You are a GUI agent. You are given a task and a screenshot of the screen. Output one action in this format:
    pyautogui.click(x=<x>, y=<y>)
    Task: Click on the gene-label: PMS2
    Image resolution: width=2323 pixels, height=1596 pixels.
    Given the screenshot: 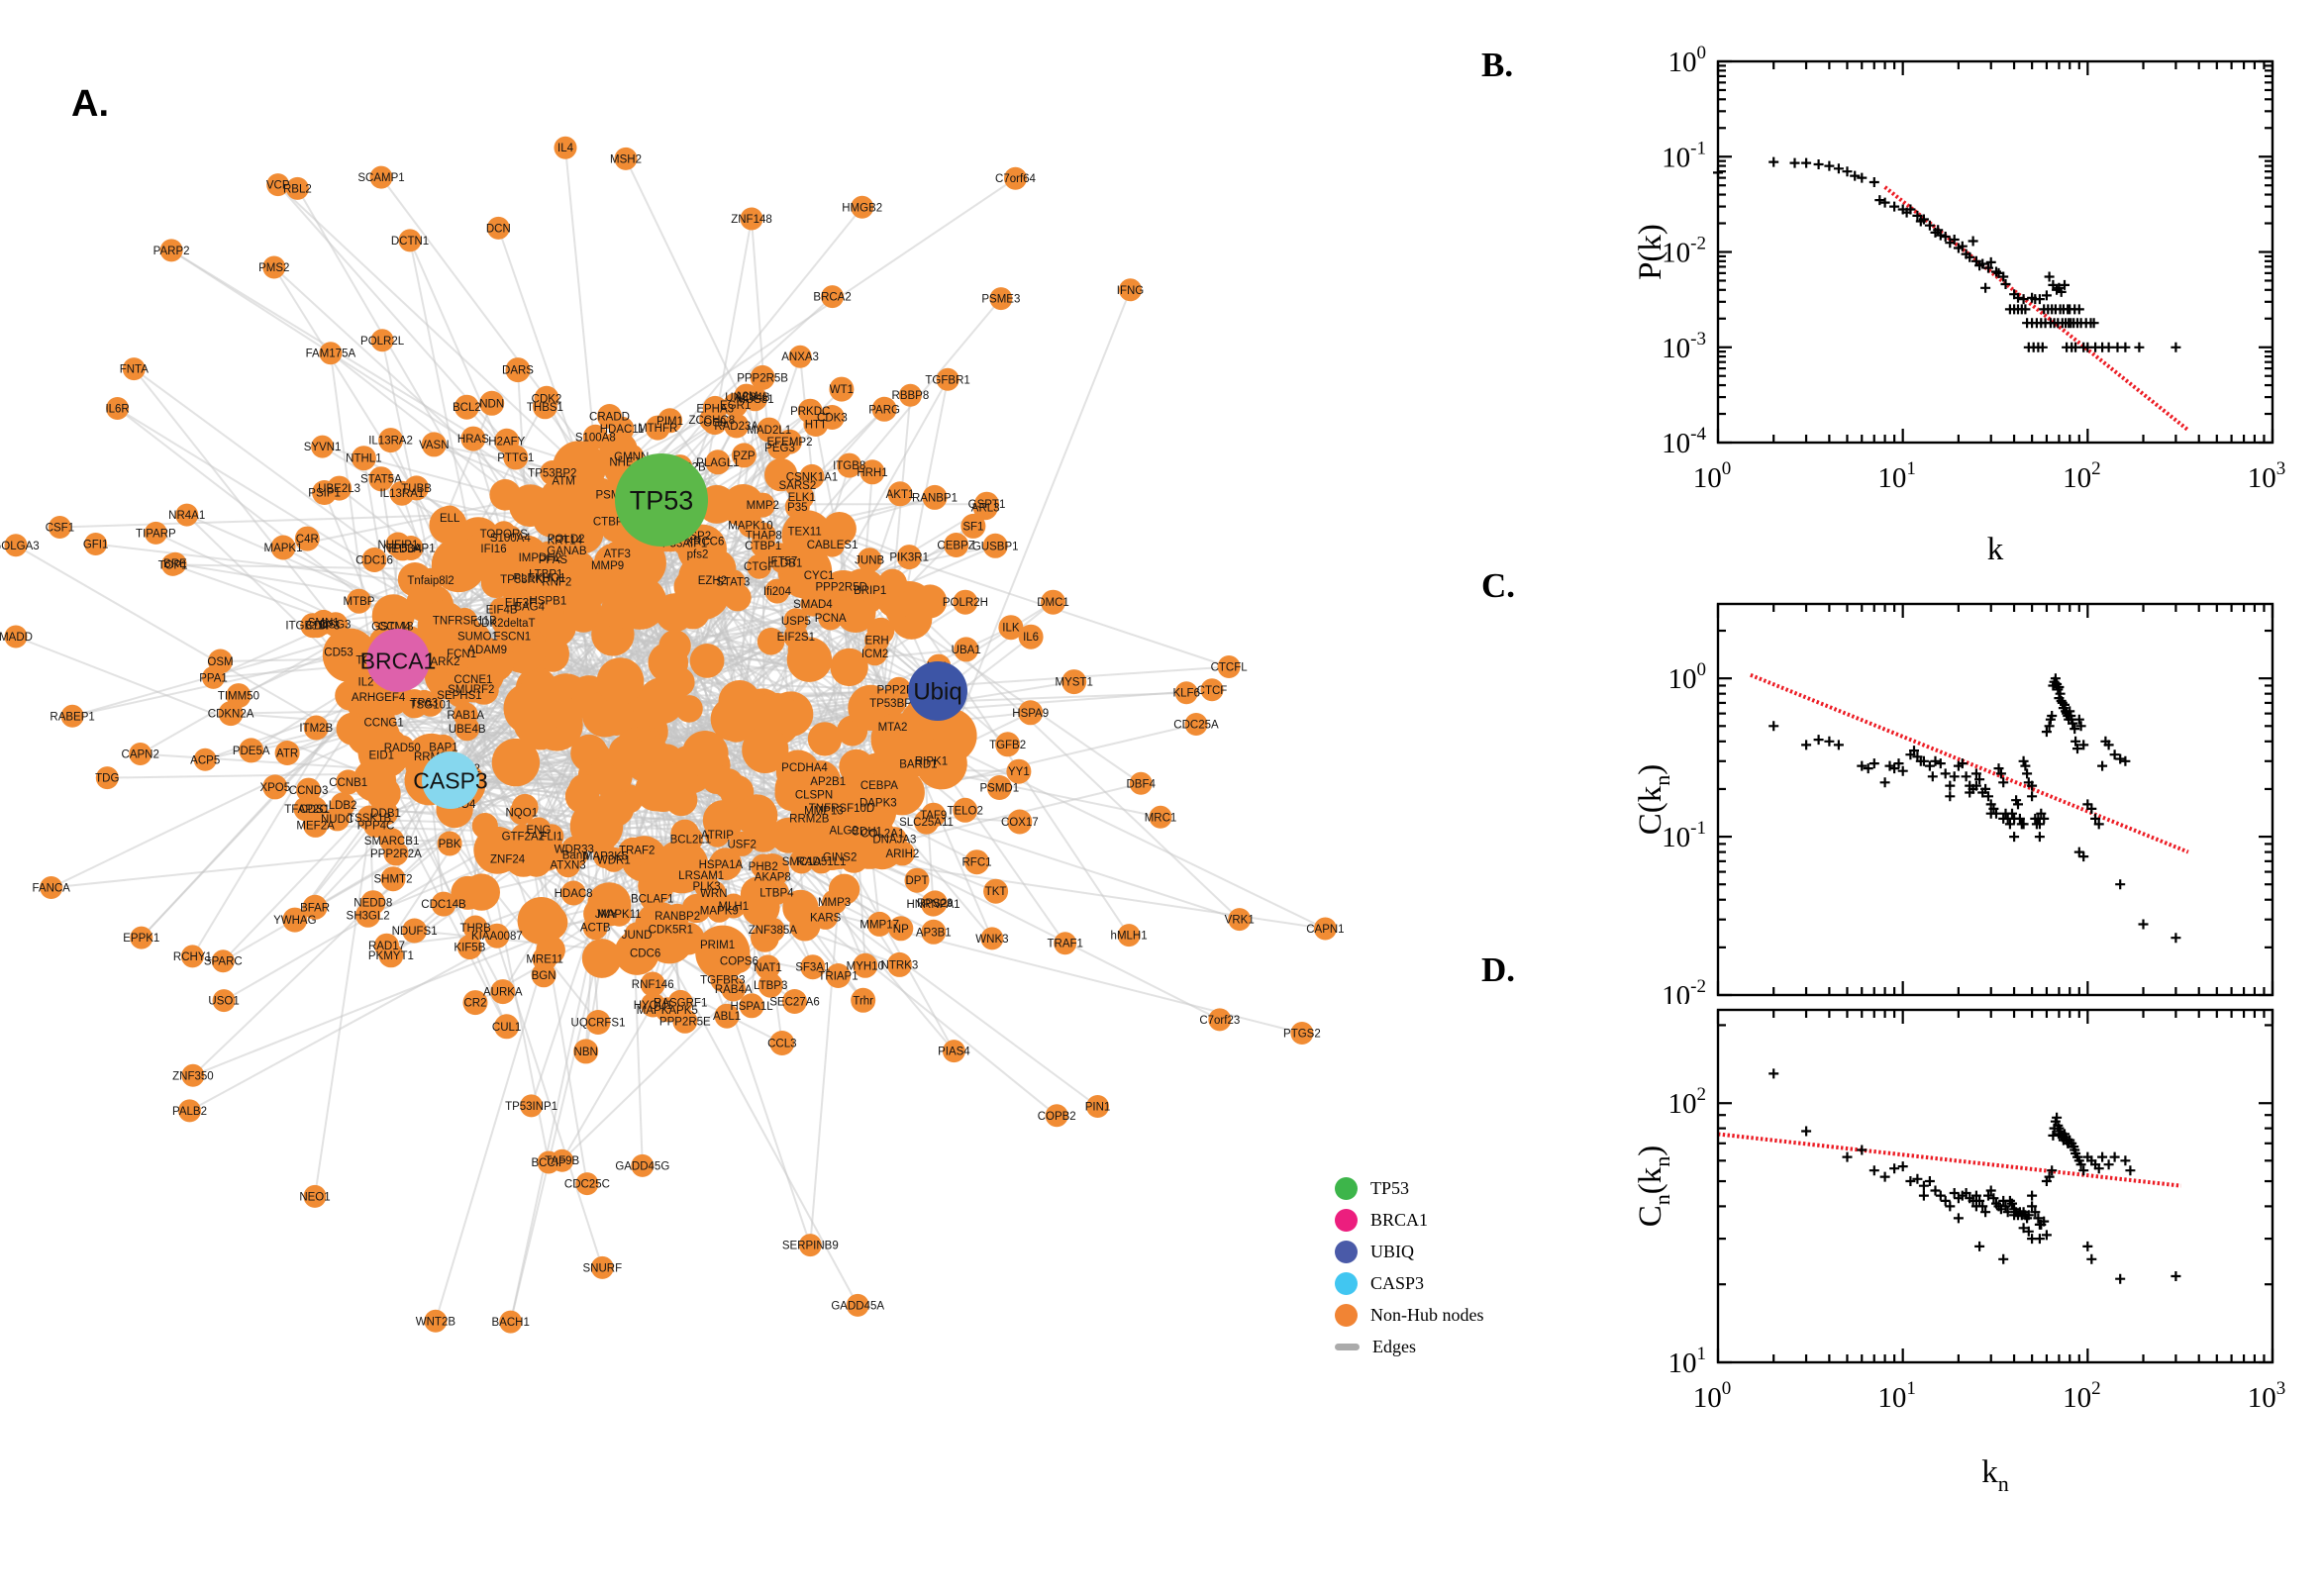 What is the action you would take?
    pyautogui.click(x=273, y=268)
    